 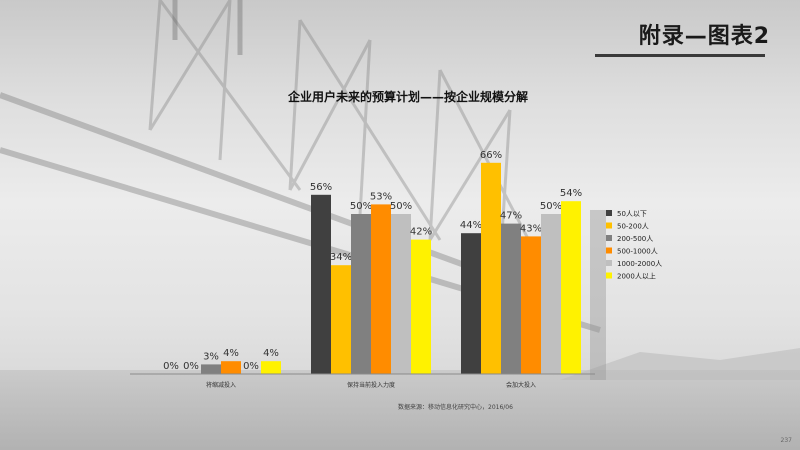 I want to click on chart-title: 企业用户未来的预算计划——按企业规模分解, so click(x=408, y=97).